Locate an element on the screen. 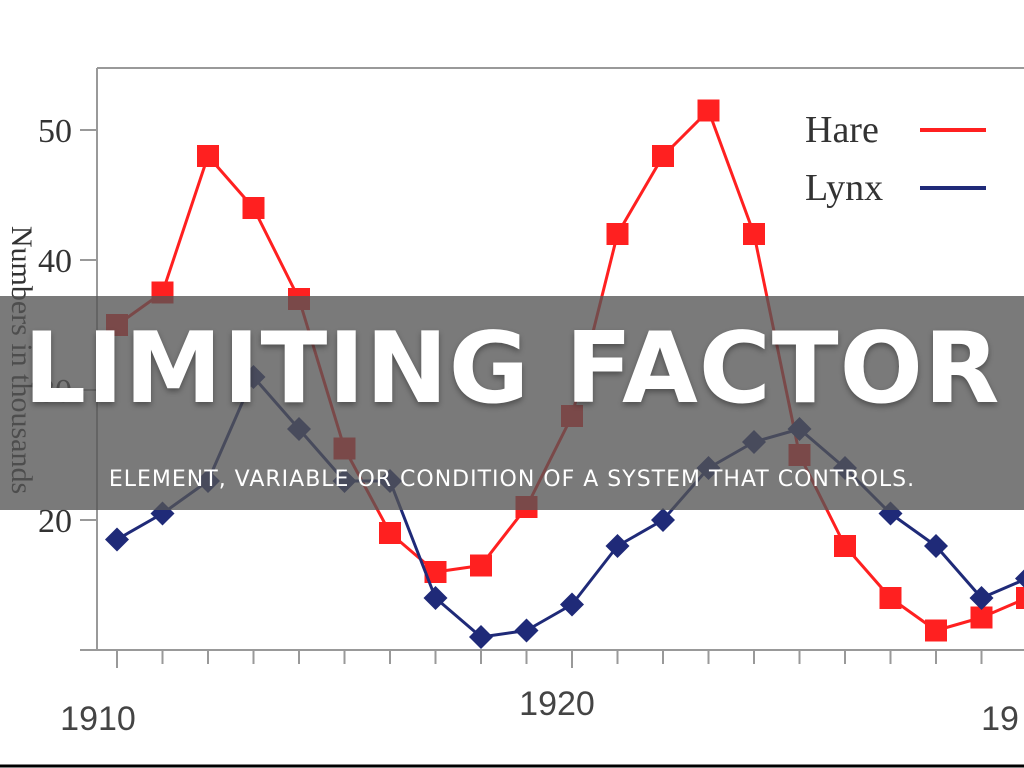 This screenshot has height=768, width=1024. x-tick-group: 1910 1920 19 is located at coordinates (539, 694).